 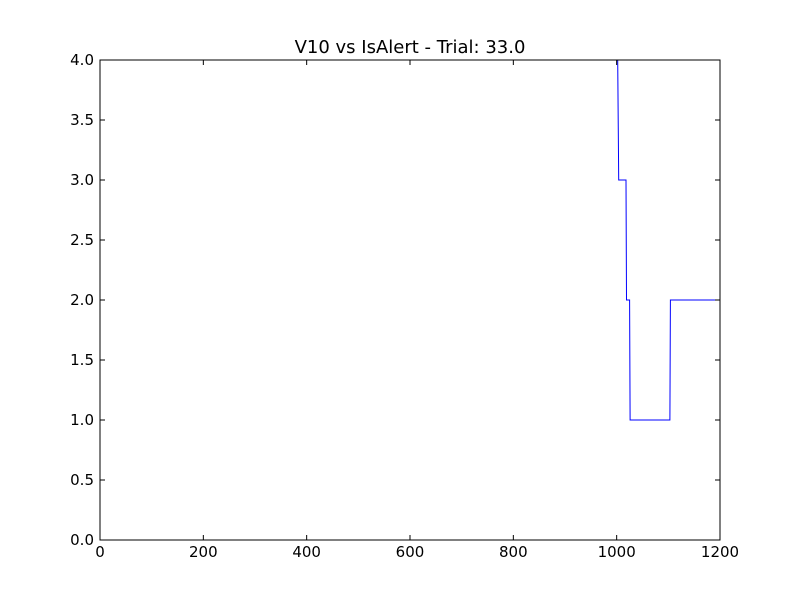 I want to click on x-tick-label: 0, so click(x=100, y=552).